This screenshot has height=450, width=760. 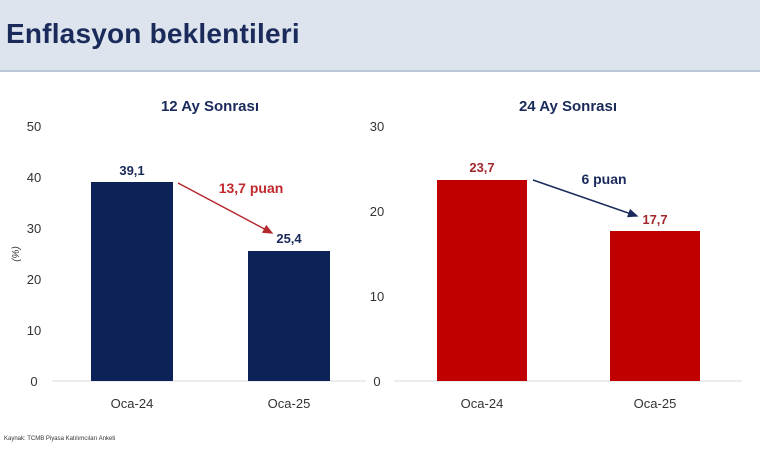 I want to click on value-label: 23,7, so click(x=481, y=167).